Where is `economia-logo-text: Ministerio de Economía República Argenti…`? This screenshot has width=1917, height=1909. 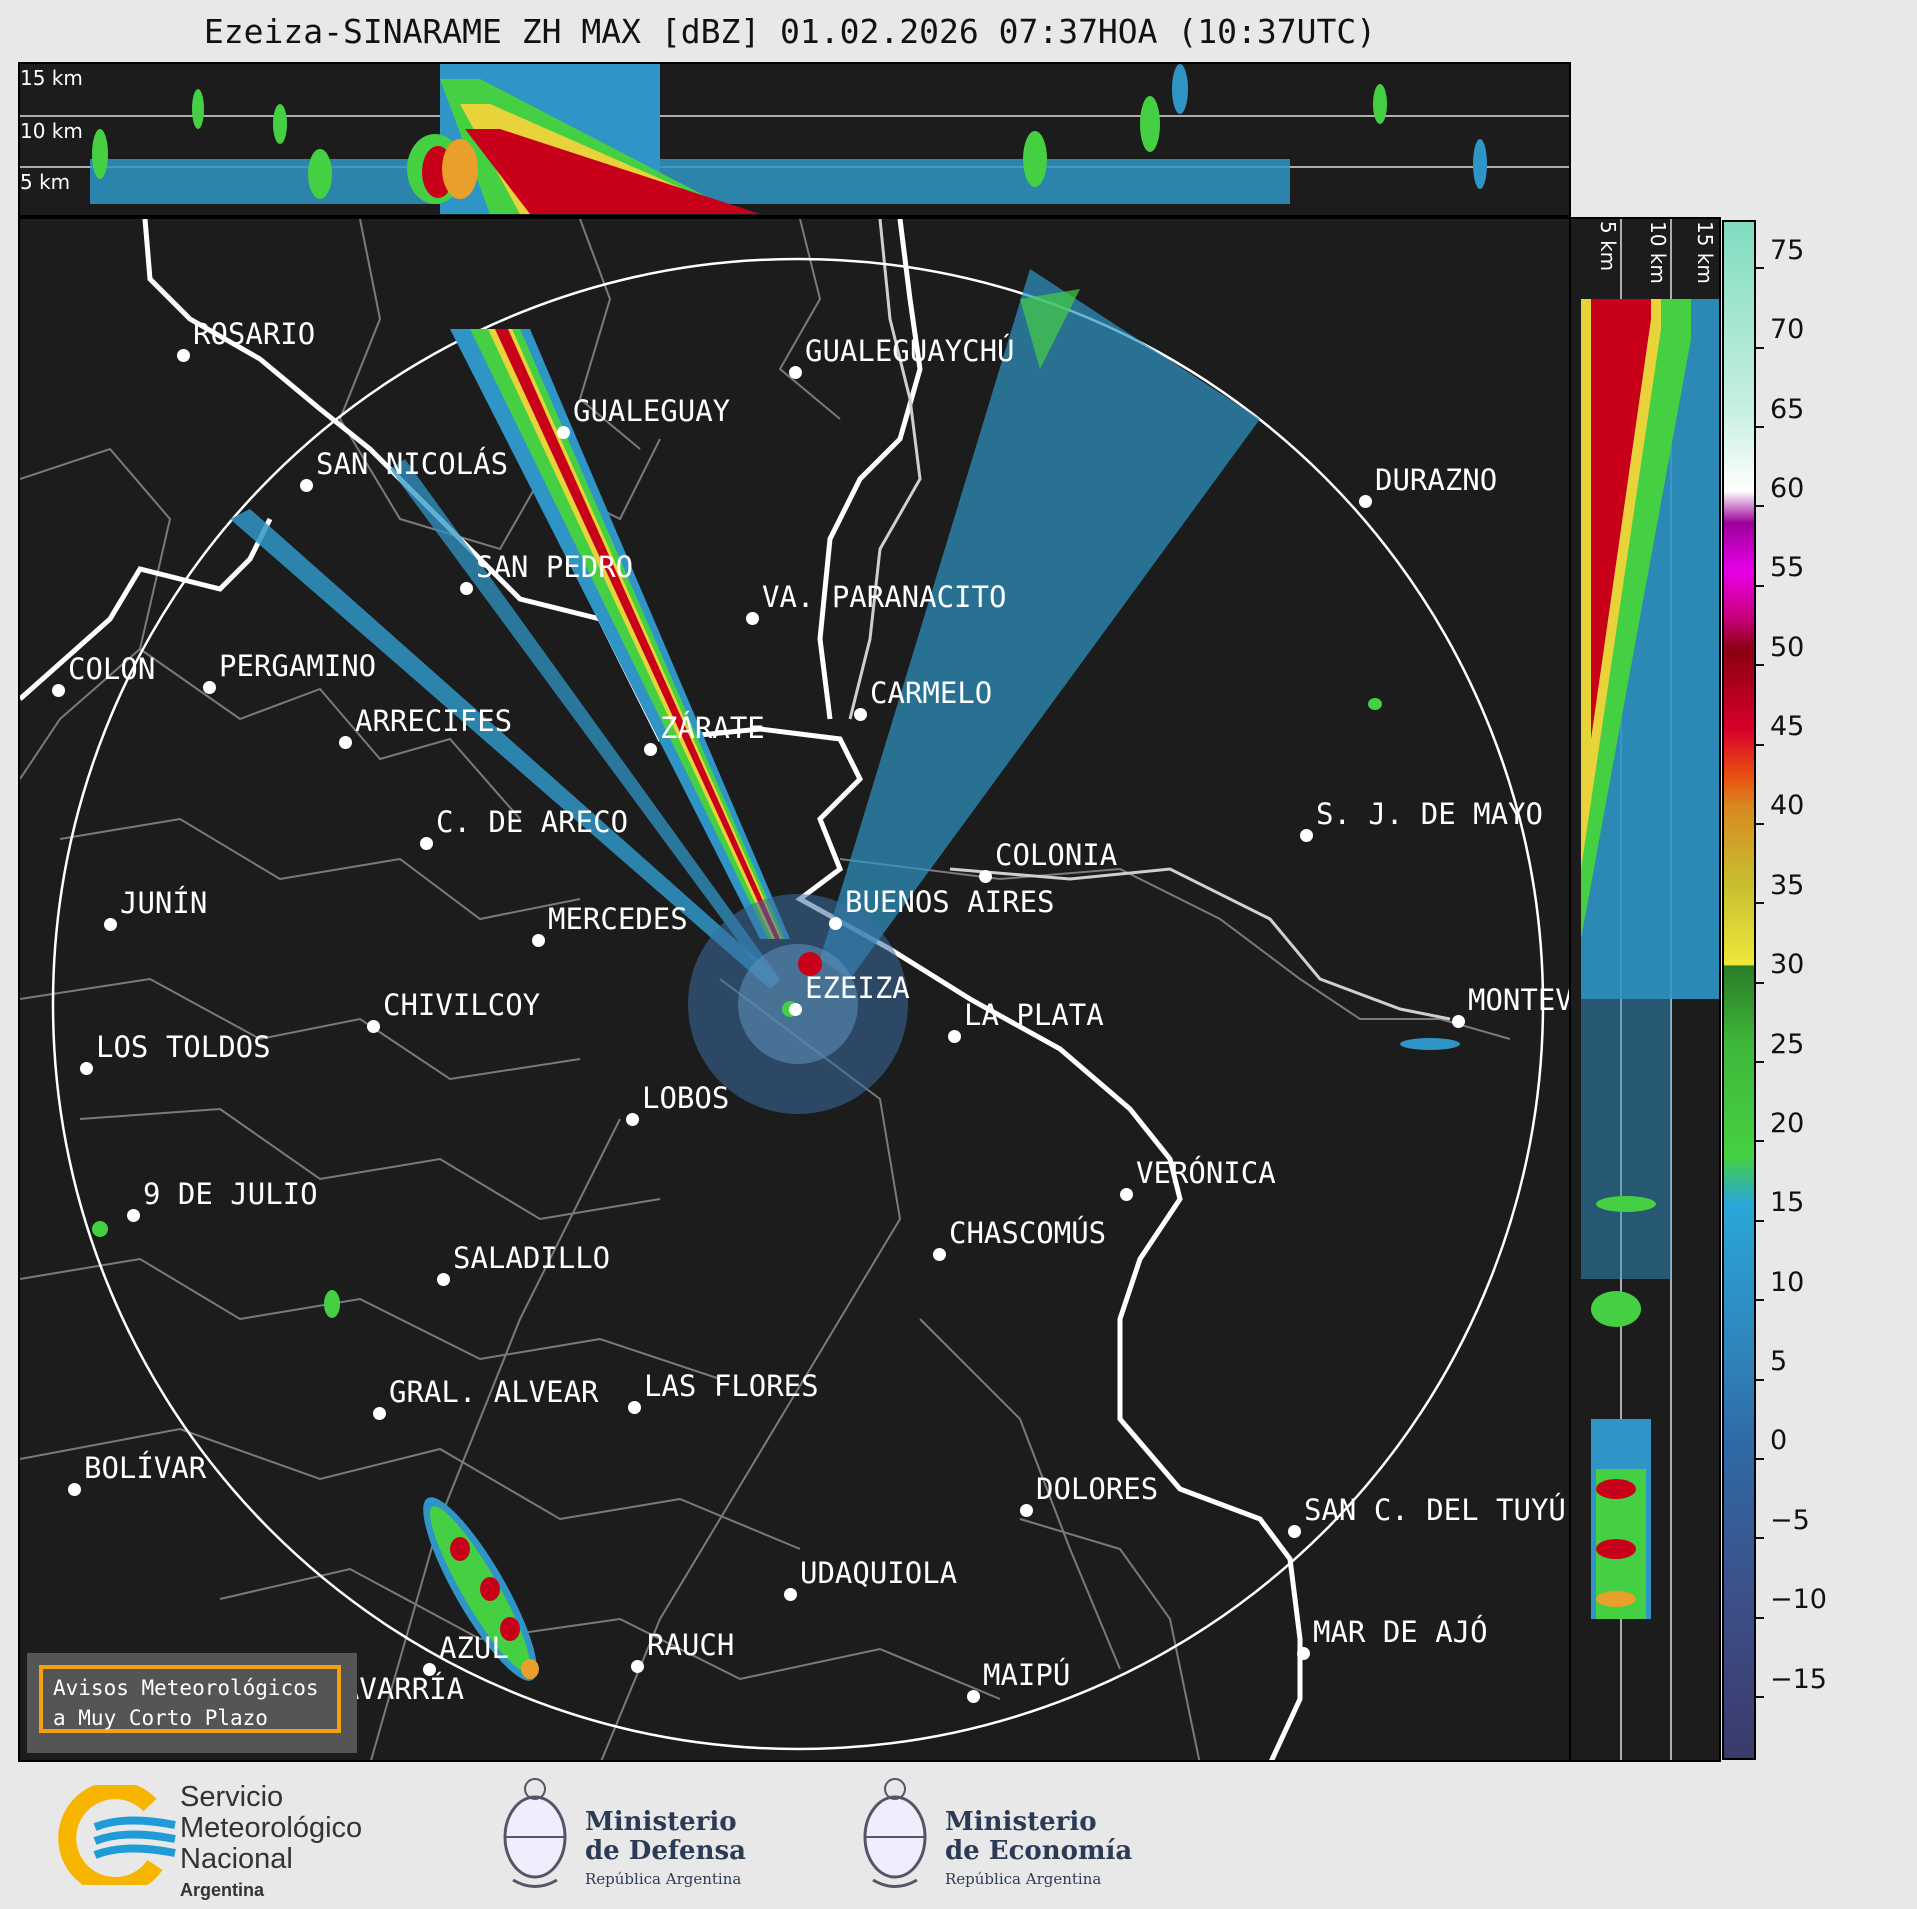
economia-logo-text: Ministerio de Economía República Argenti… is located at coordinates (1039, 1848).